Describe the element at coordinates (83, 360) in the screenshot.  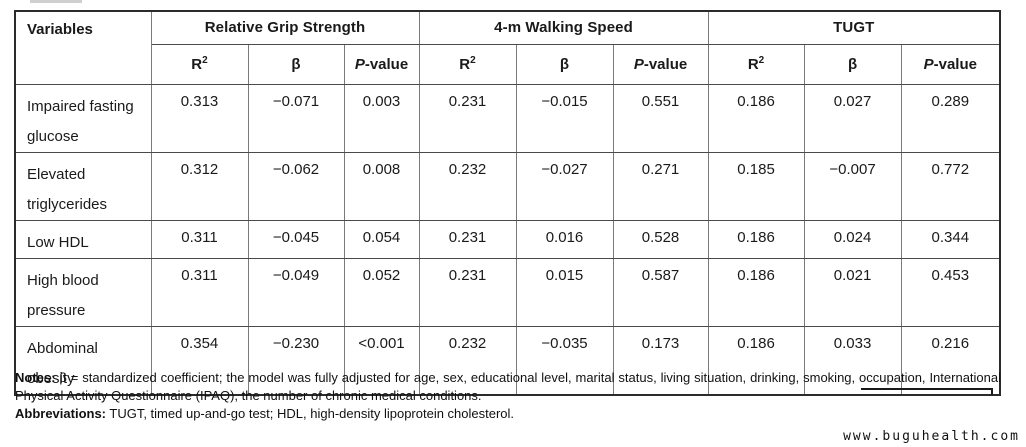
I see `variable-cell: Abdominal obesity` at that location.